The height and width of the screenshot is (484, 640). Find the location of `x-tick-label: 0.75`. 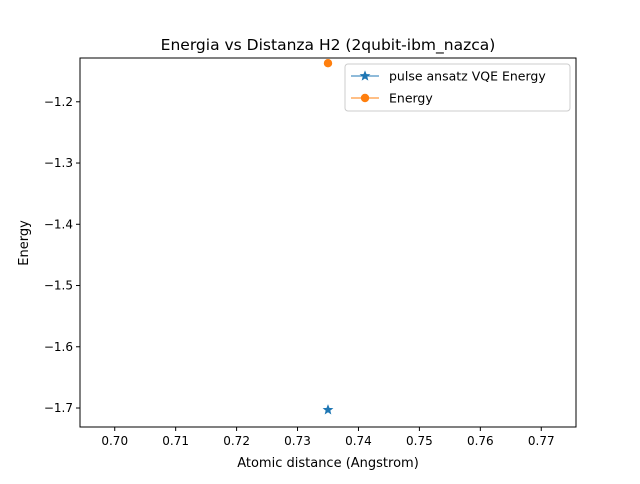

x-tick-label: 0.75 is located at coordinates (419, 441).